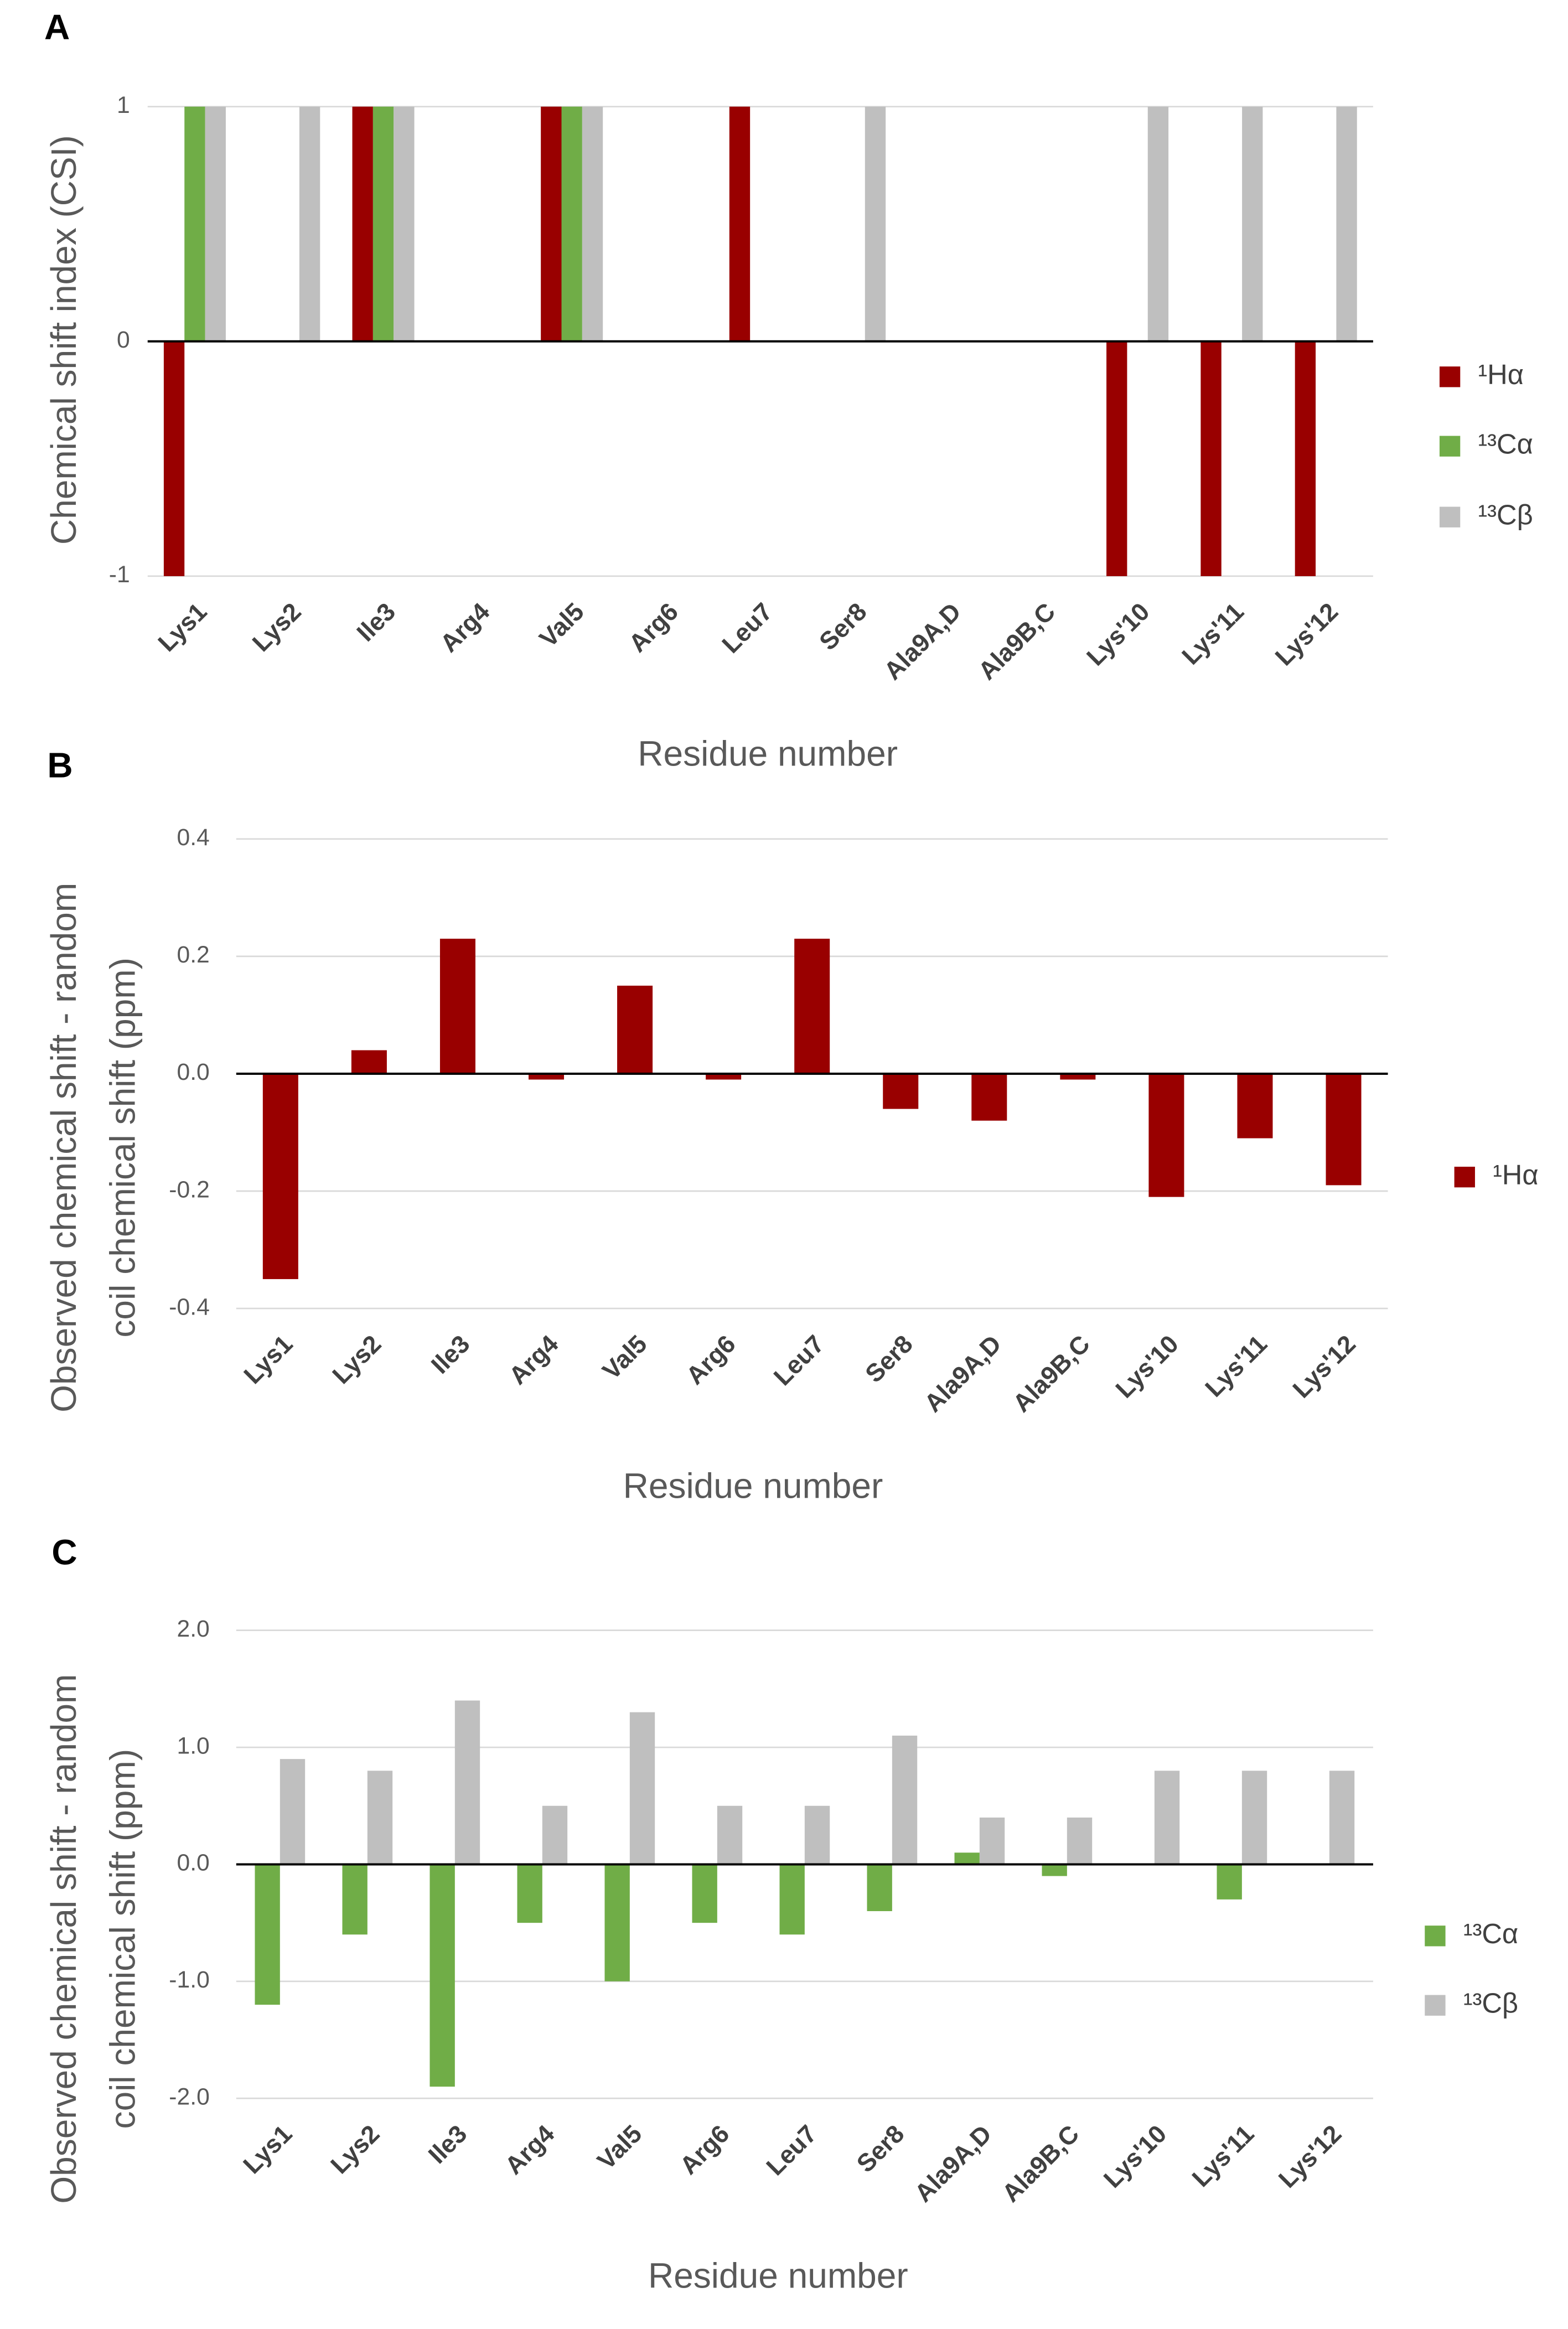  What do you see at coordinates (561, 625) in the screenshot?
I see `x-tick-label: Val5` at bounding box center [561, 625].